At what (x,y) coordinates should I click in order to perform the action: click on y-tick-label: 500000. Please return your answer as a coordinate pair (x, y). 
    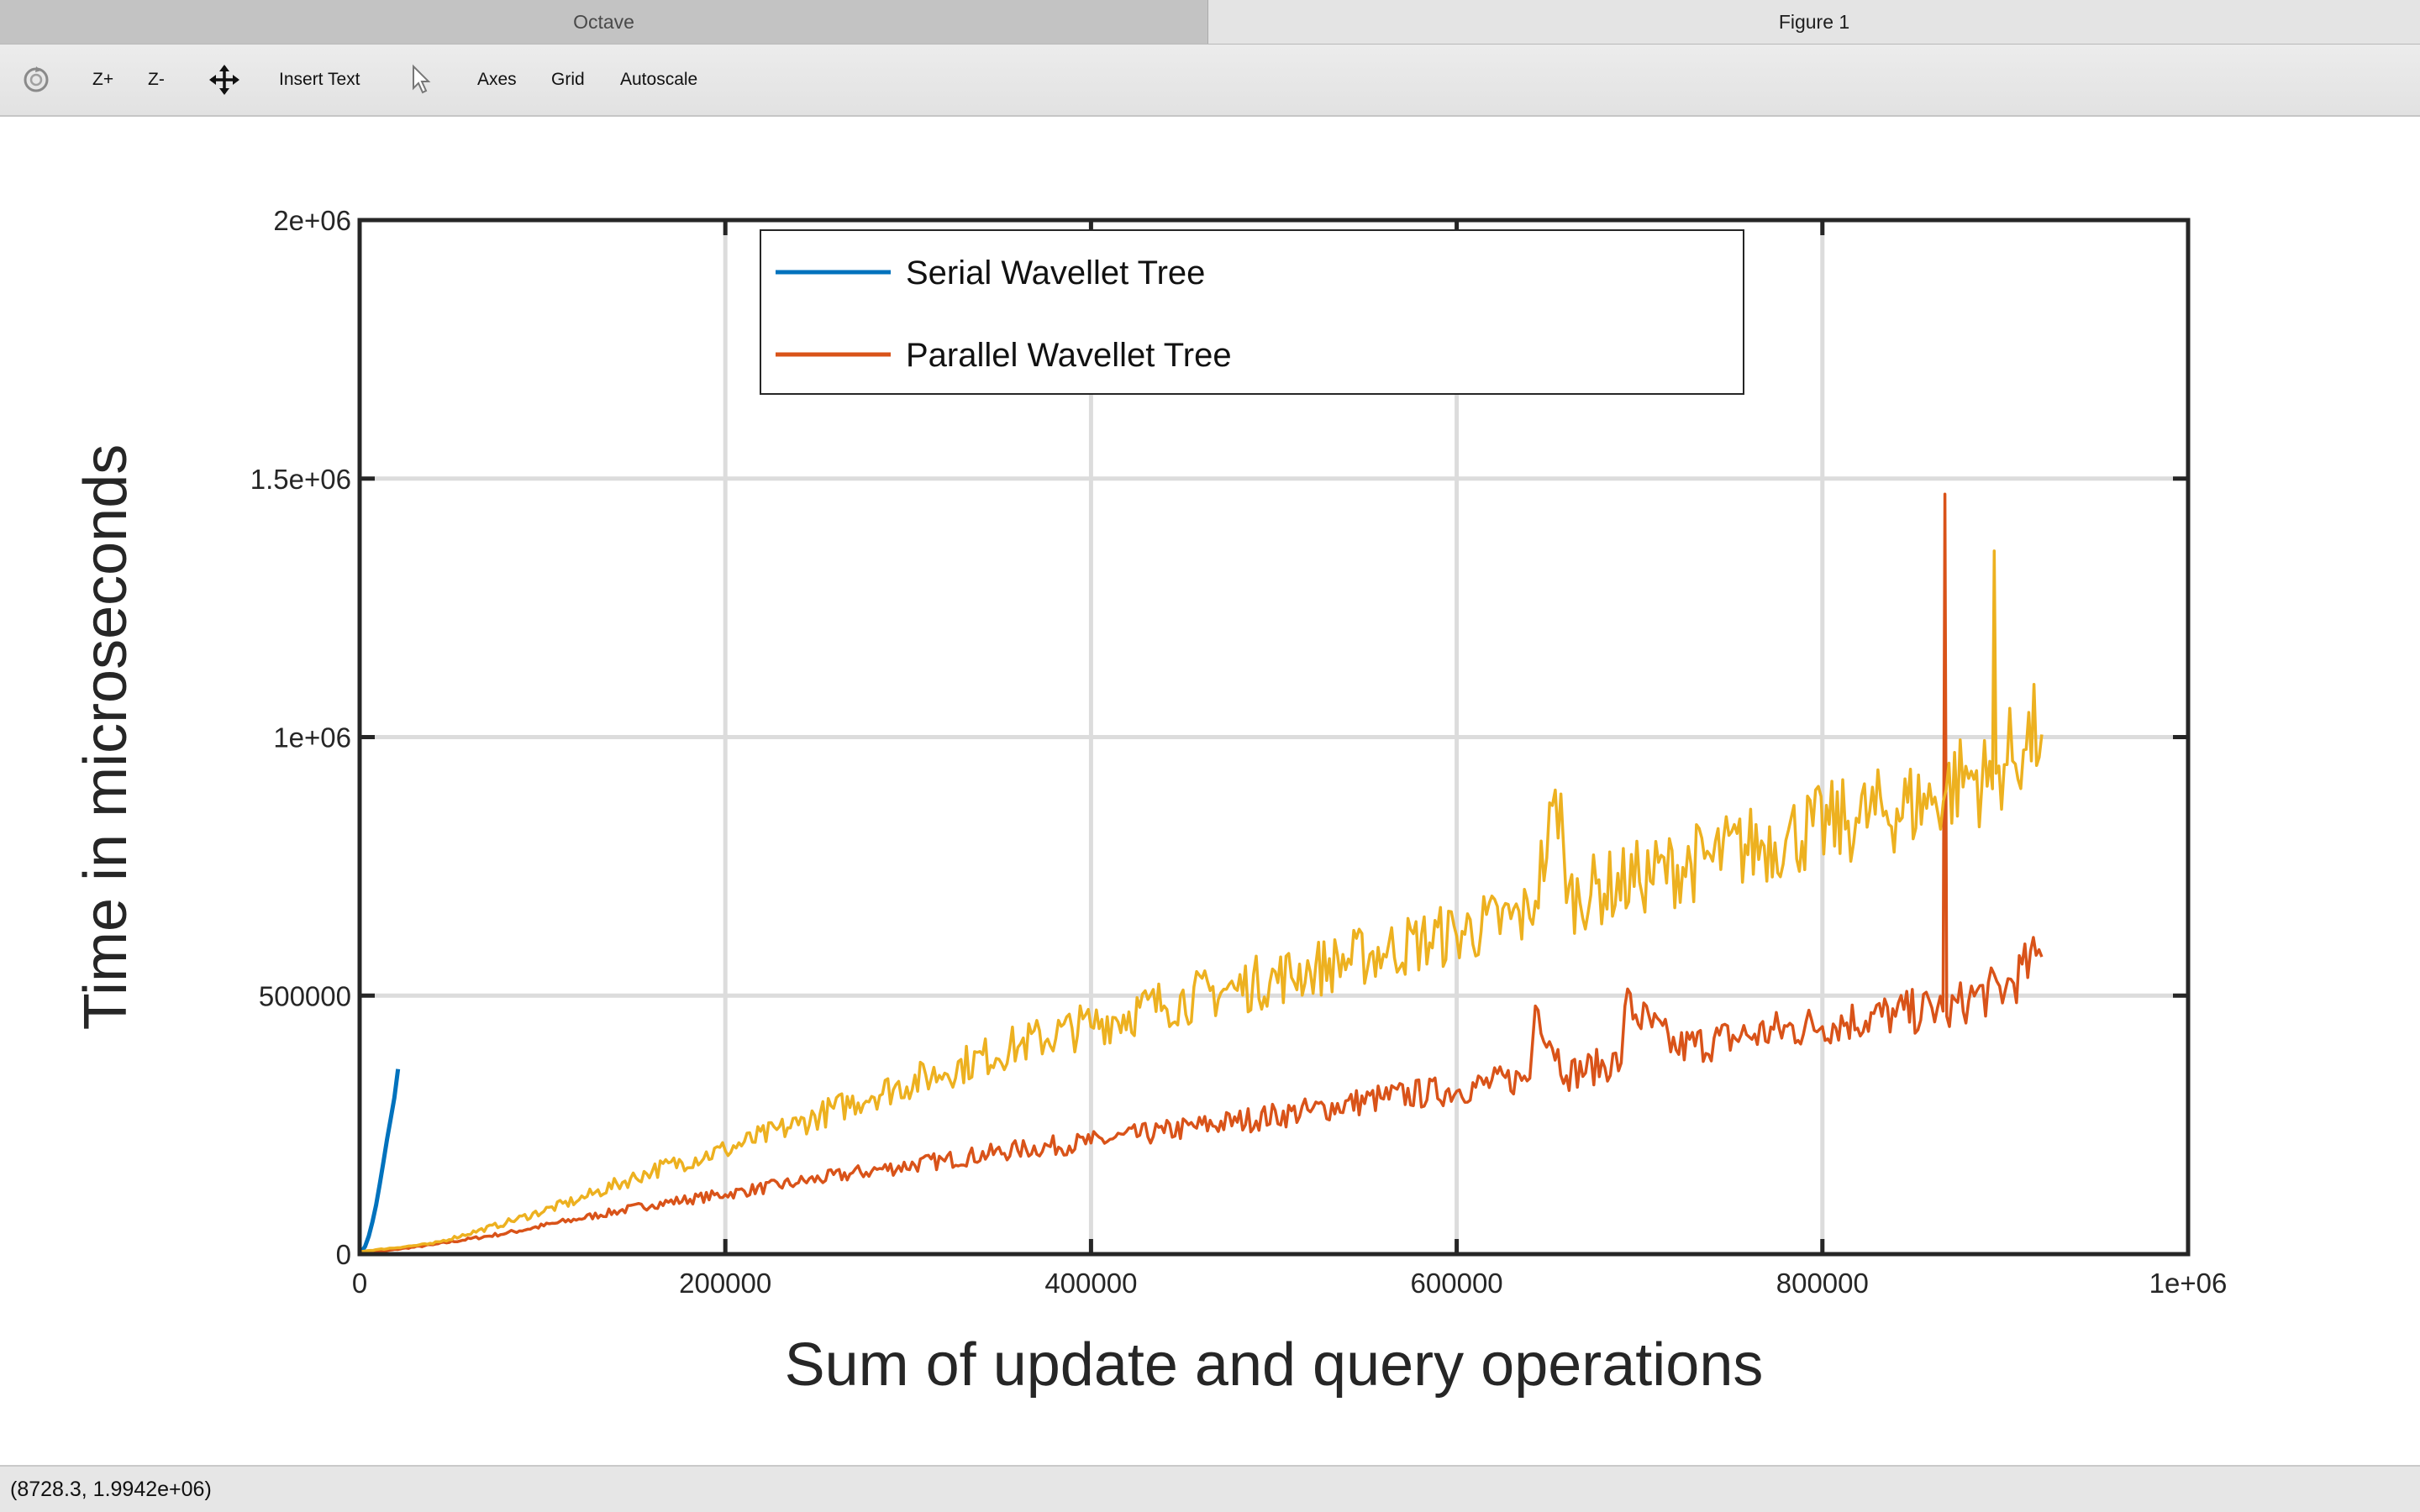
    Looking at the image, I should click on (305, 995).